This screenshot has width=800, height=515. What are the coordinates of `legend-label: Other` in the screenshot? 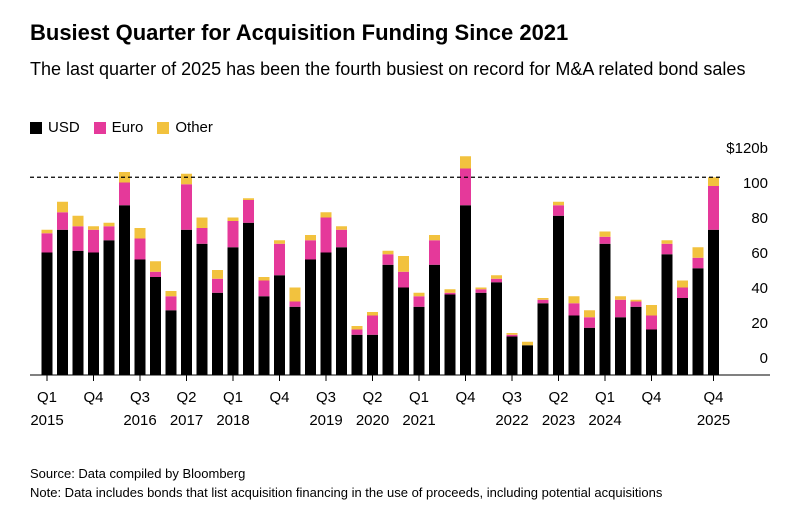 It's located at (194, 127).